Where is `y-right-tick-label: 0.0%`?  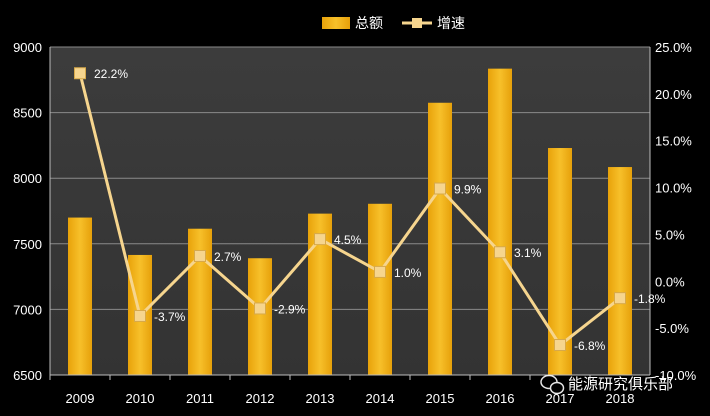 y-right-tick-label: 0.0% is located at coordinates (670, 281).